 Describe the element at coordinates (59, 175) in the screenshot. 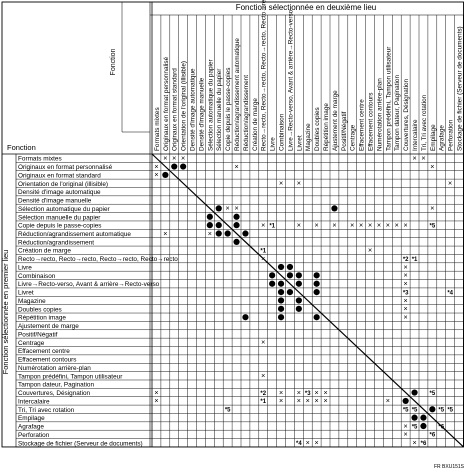

I see `row-label: Originaux en format standard` at that location.